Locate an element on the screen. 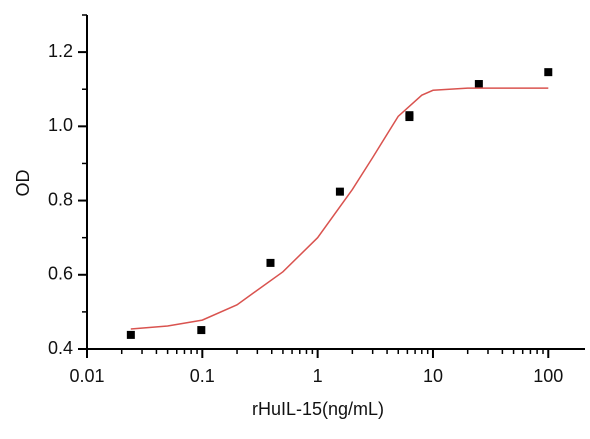 The width and height of the screenshot is (590, 439). x-tick-label: 0.1 is located at coordinates (202, 376).